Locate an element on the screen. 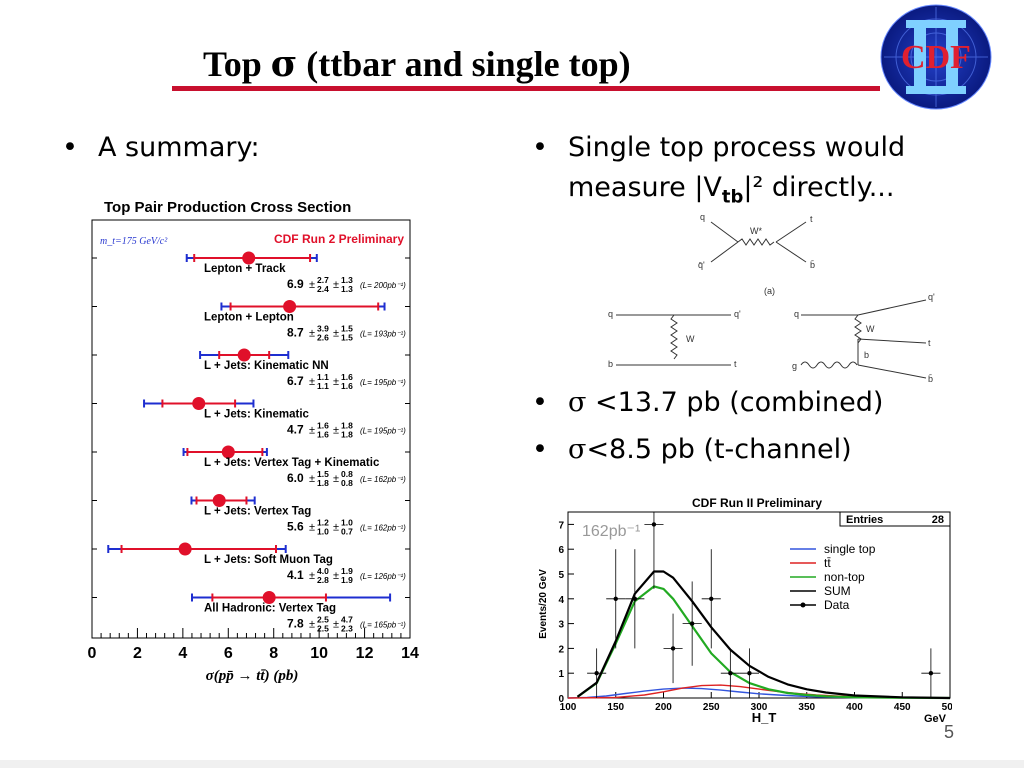  bullet-summary-text: A summary: is located at coordinates (179, 147).